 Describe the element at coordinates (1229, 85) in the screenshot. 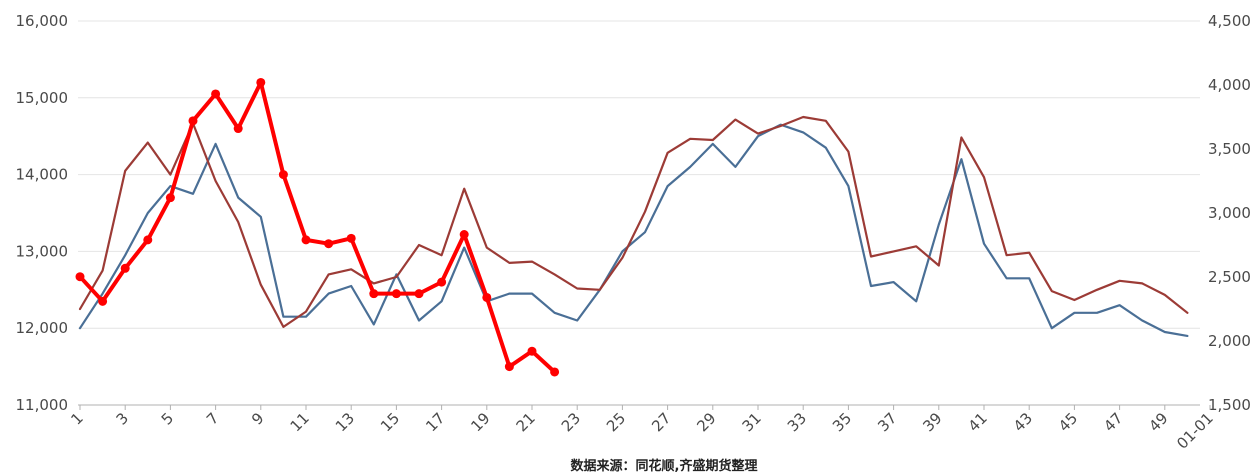

I see `right-tick-label: 4,000` at that location.